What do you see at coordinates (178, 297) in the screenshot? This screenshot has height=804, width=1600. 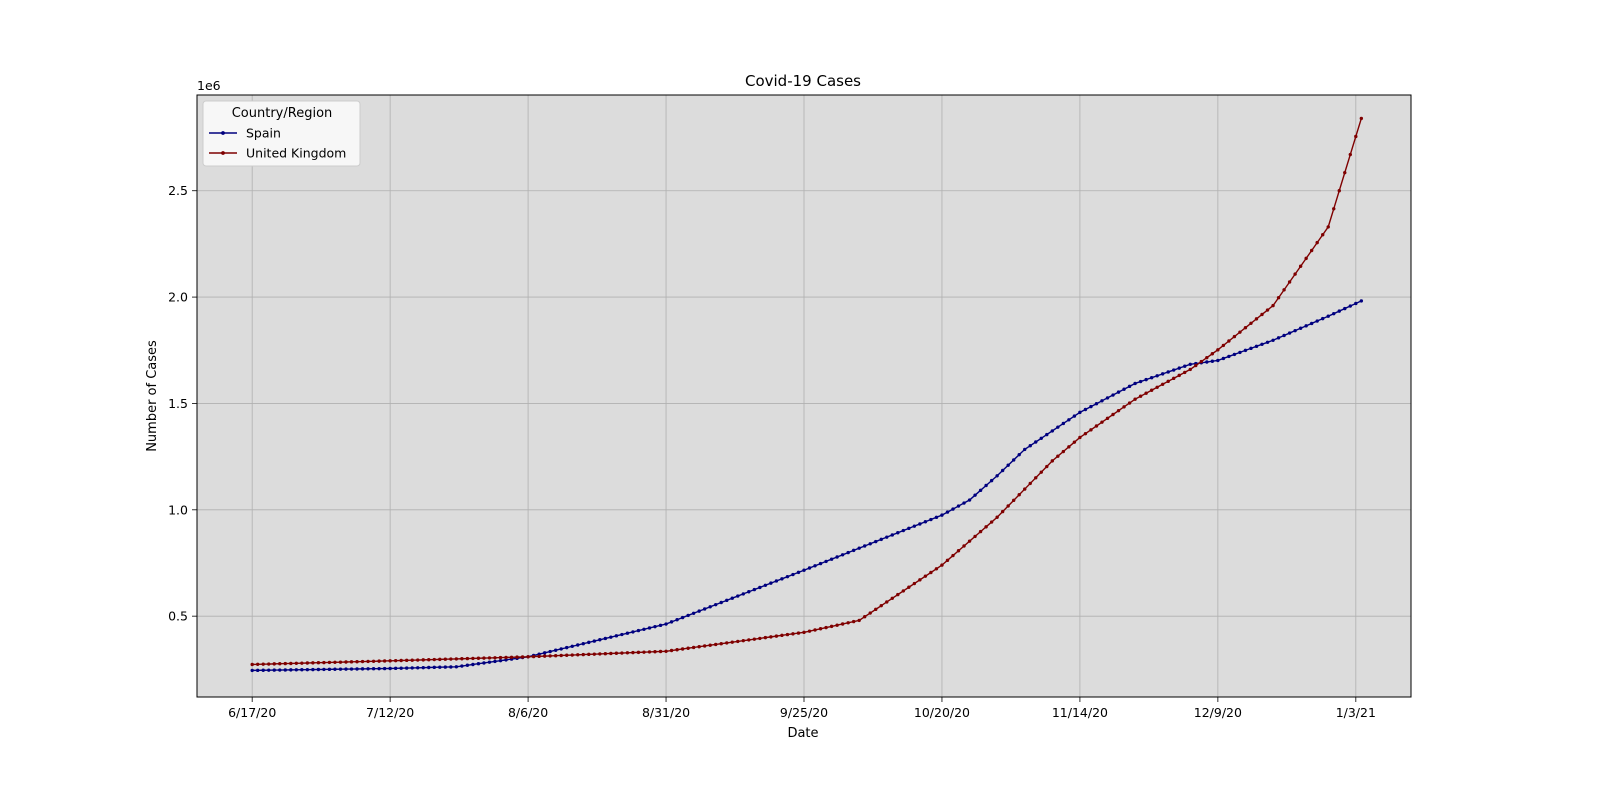 I see `y-tick-label: 2.0` at bounding box center [178, 297].